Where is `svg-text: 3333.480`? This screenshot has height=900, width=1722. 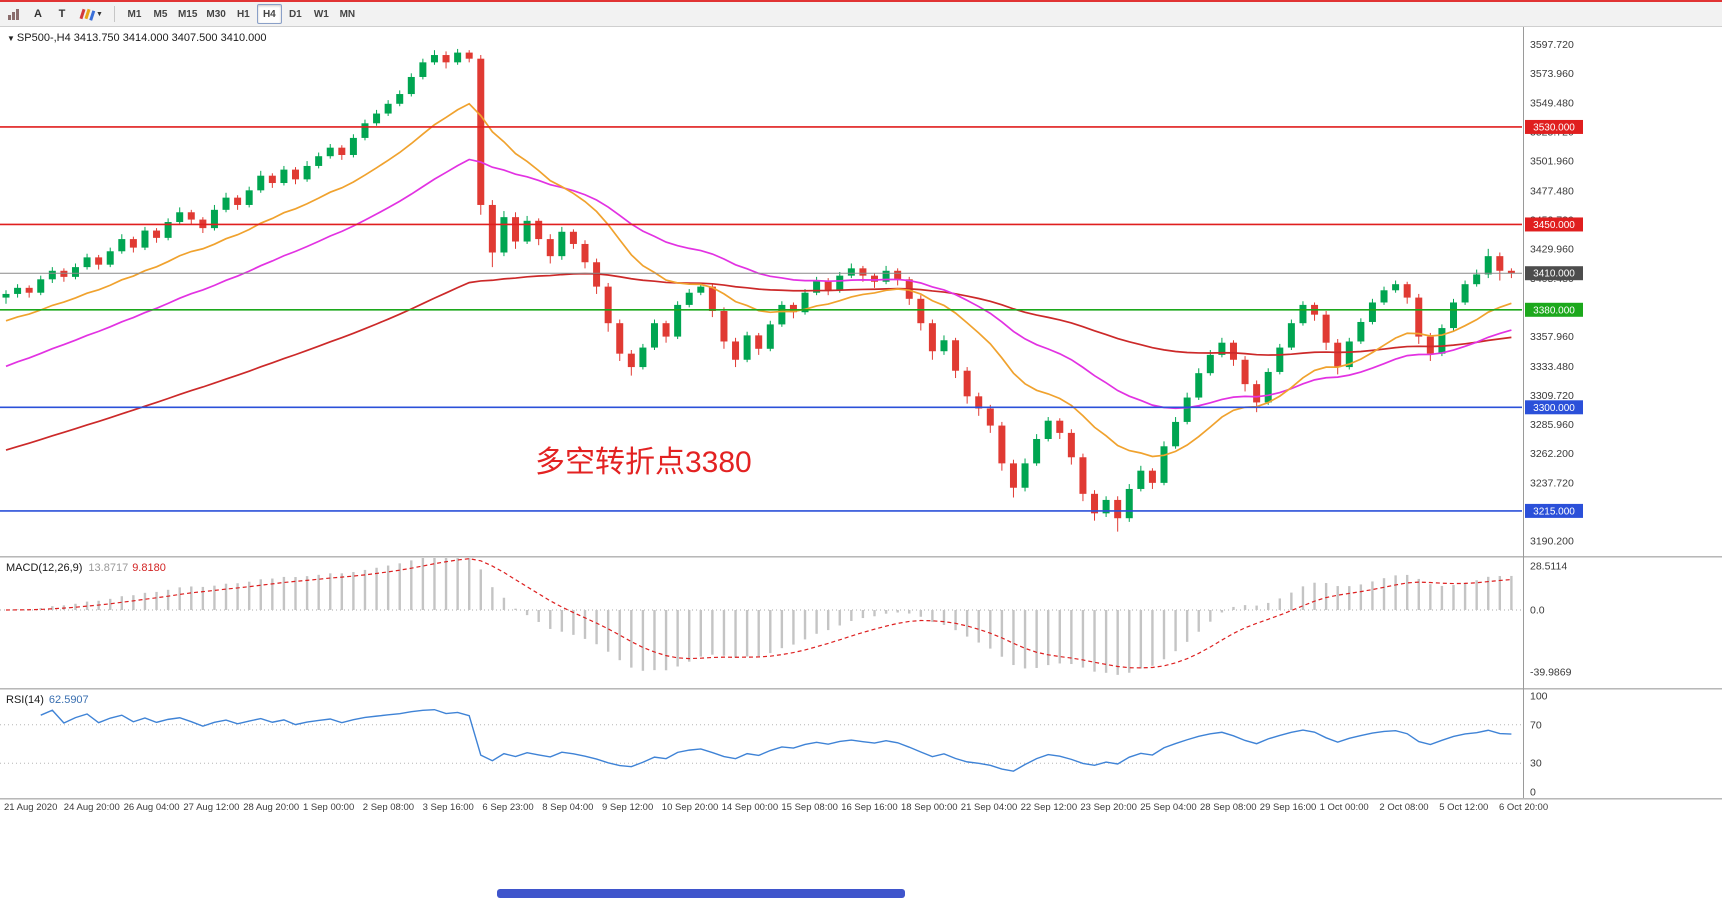 svg-text: 3333.480 is located at coordinates (1552, 367).